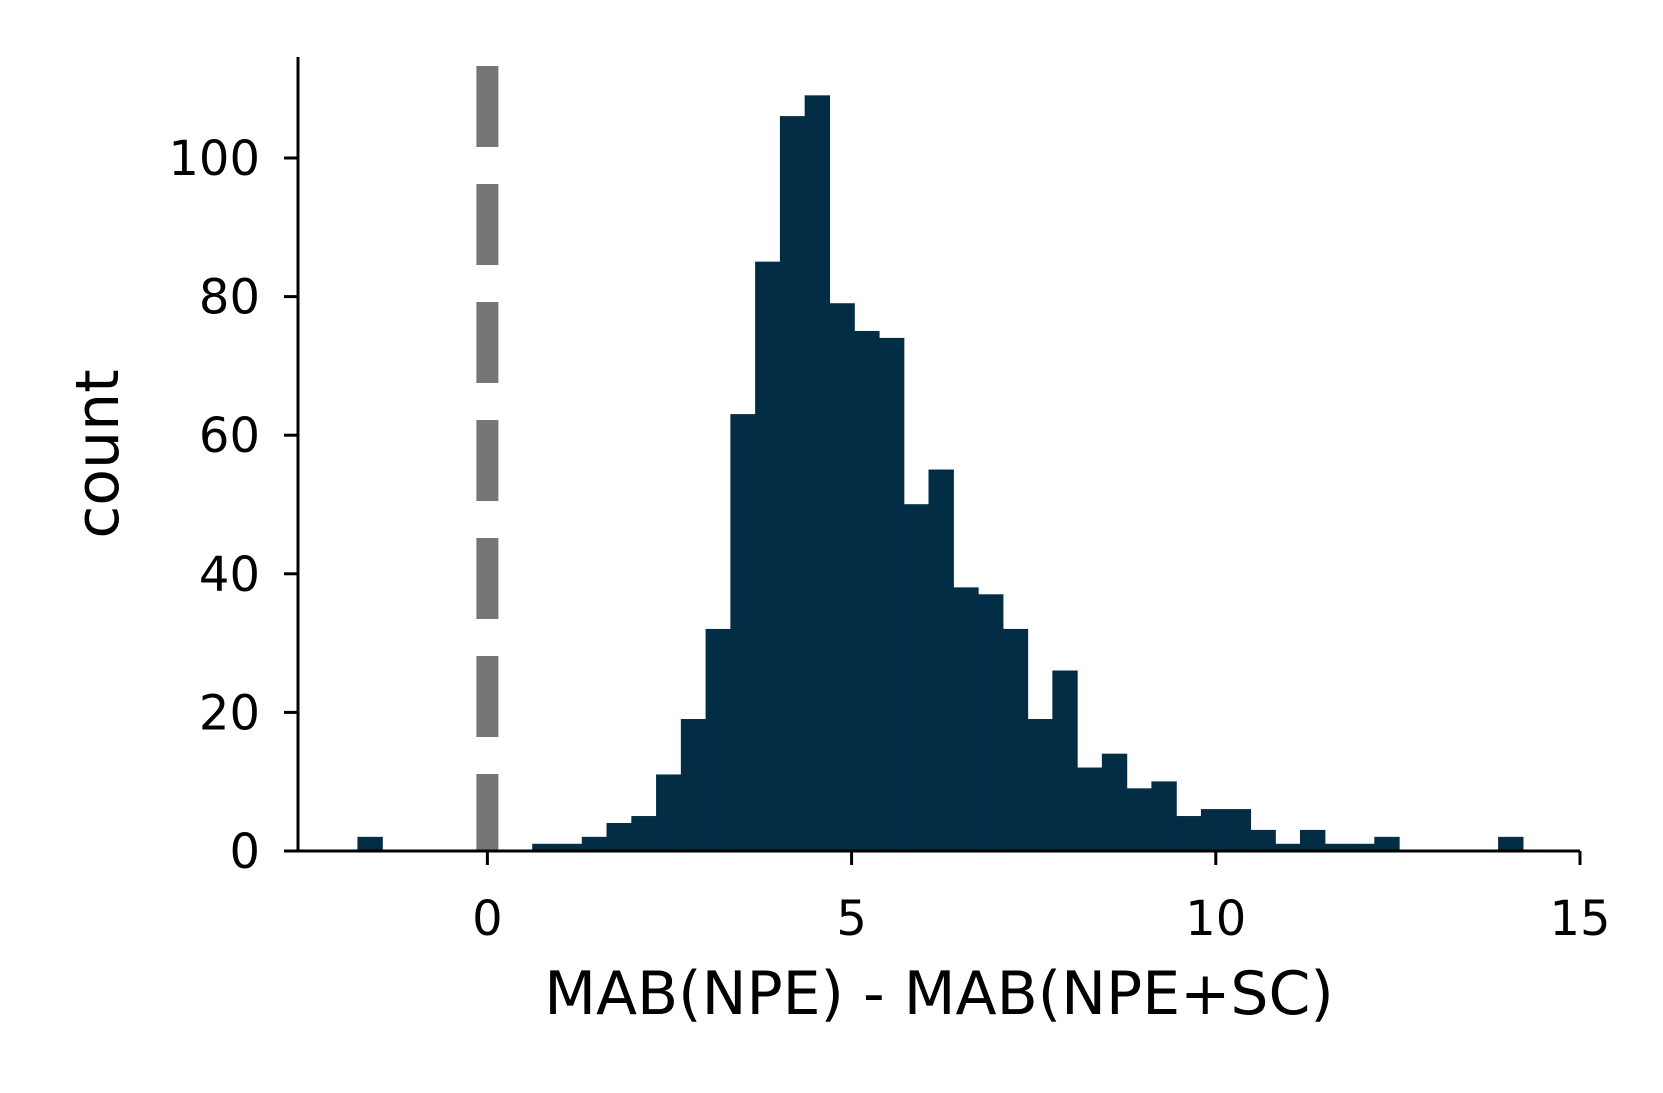 Image resolution: width=1663 pixels, height=1093 pixels. I want to click on y-tick-label: 60, so click(229, 436).